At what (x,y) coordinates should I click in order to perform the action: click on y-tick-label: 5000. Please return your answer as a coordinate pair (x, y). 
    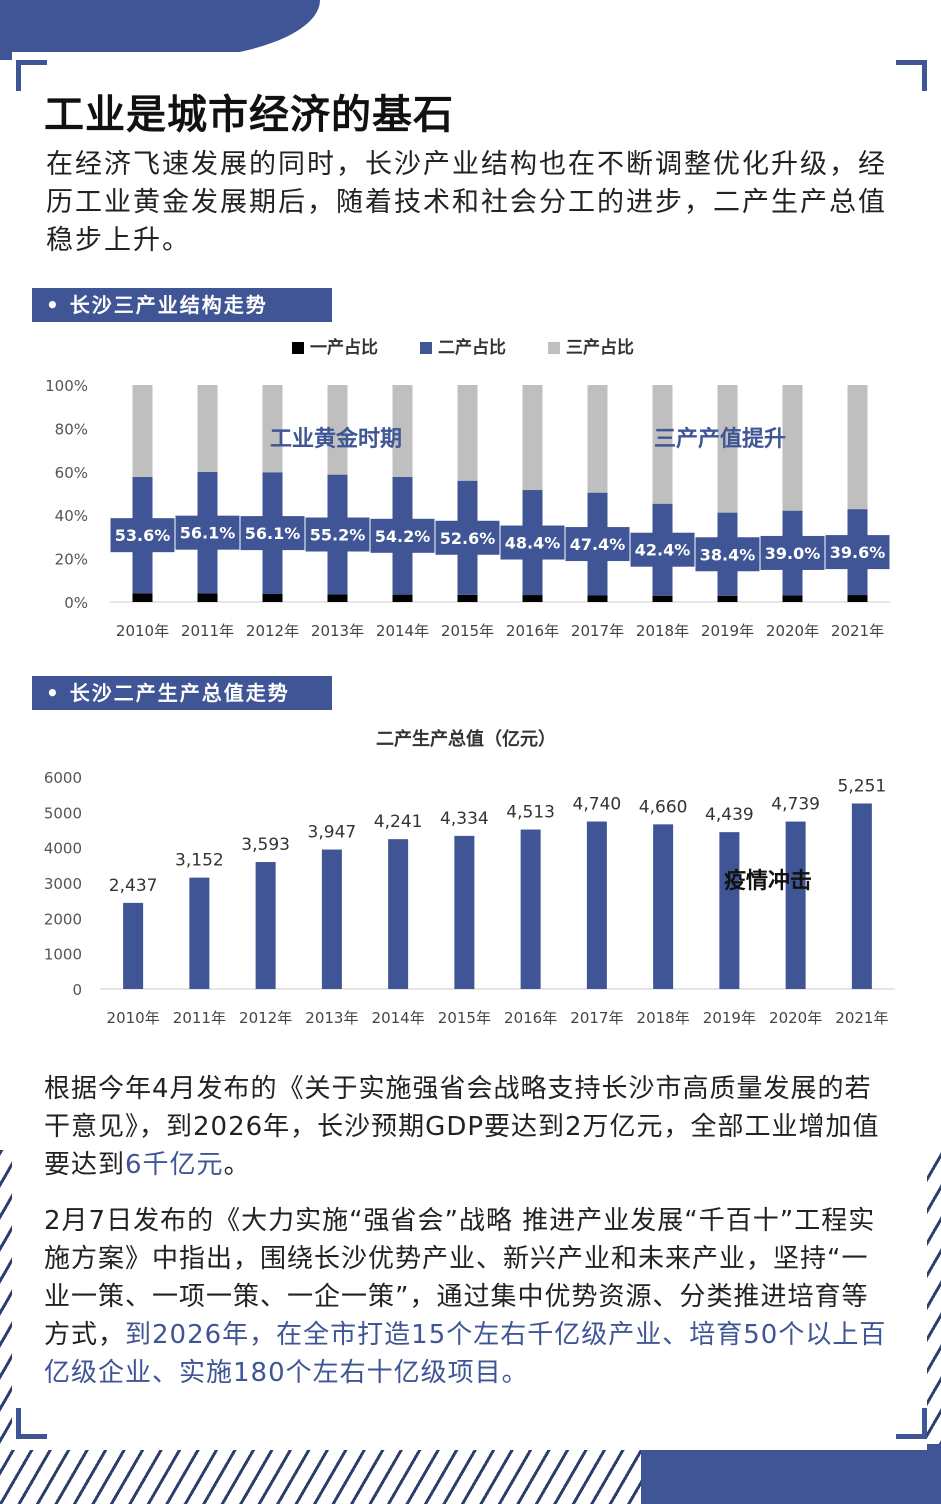
    Looking at the image, I should click on (63, 813).